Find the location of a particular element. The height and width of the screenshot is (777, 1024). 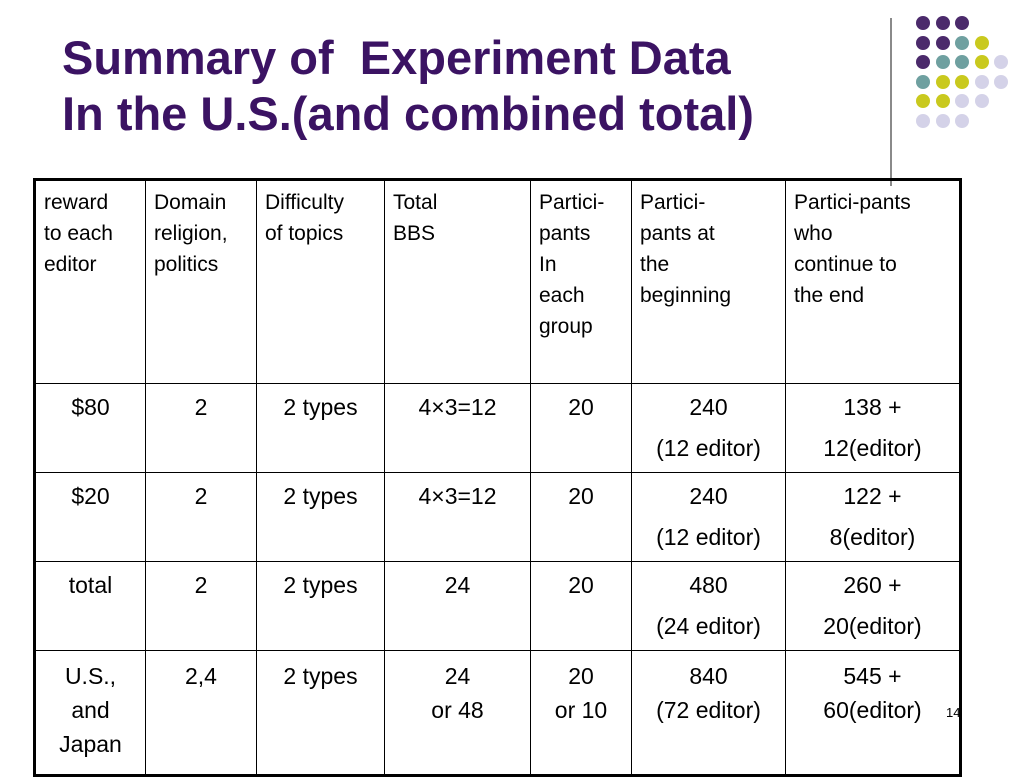

cell-text: (24 editor) is located at coordinates (708, 626).